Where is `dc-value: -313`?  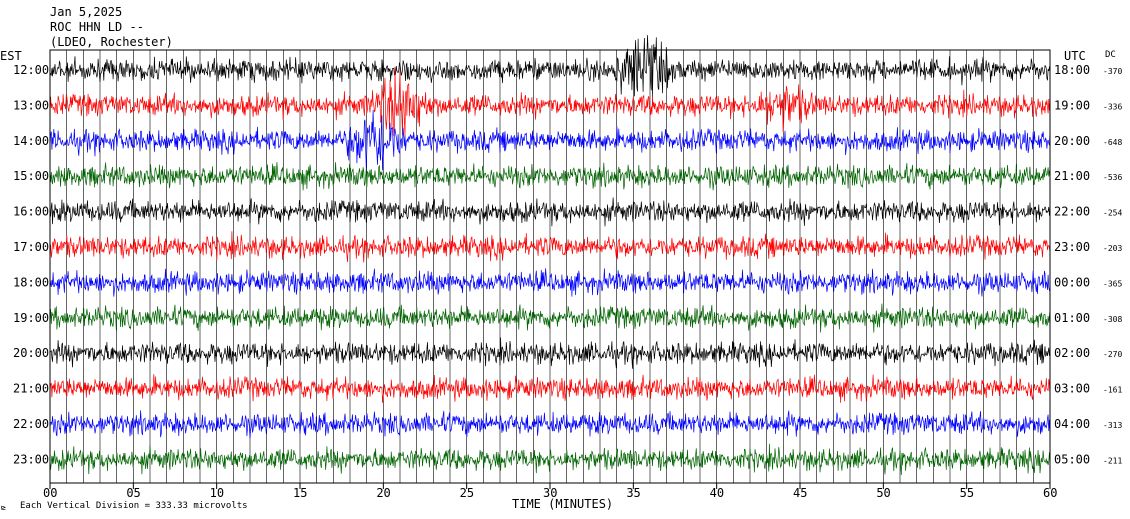 dc-value: -313 is located at coordinates (1112, 425).